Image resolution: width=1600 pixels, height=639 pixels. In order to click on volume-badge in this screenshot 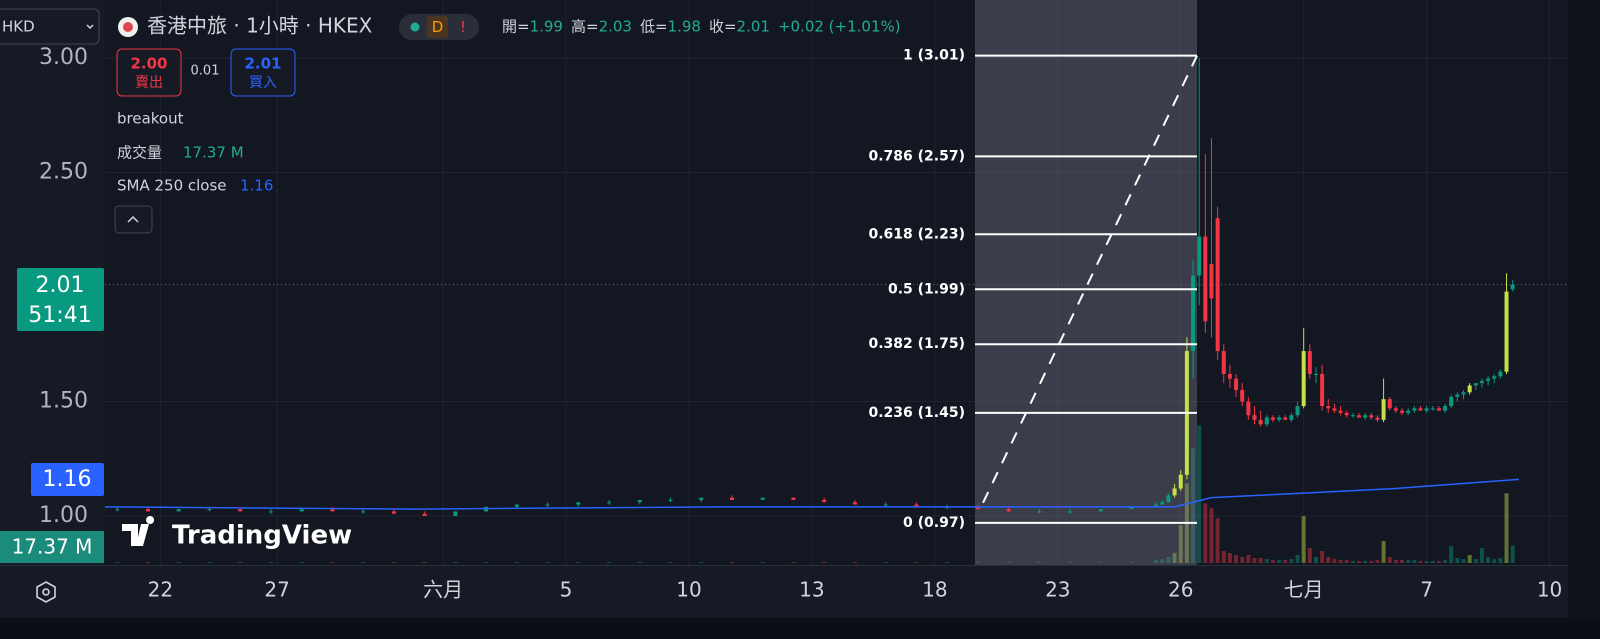, I will do `click(52, 547)`.